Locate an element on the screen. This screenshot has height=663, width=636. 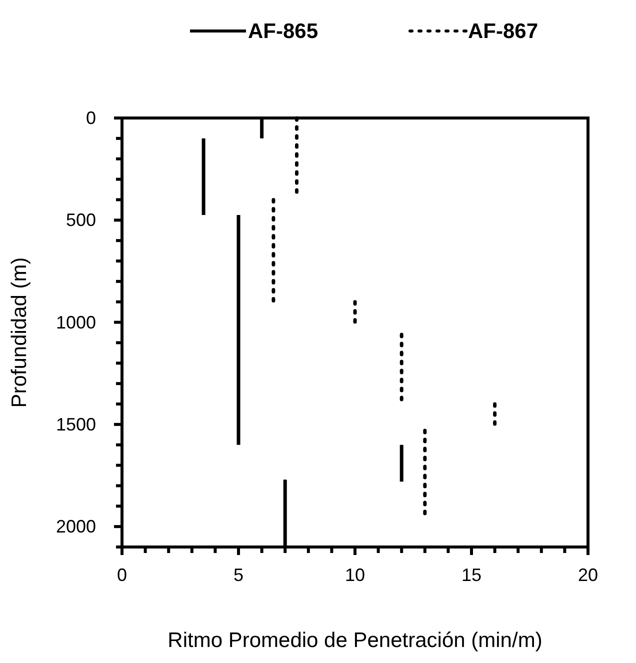
y-tick-label: 0 is located at coordinates (91, 118).